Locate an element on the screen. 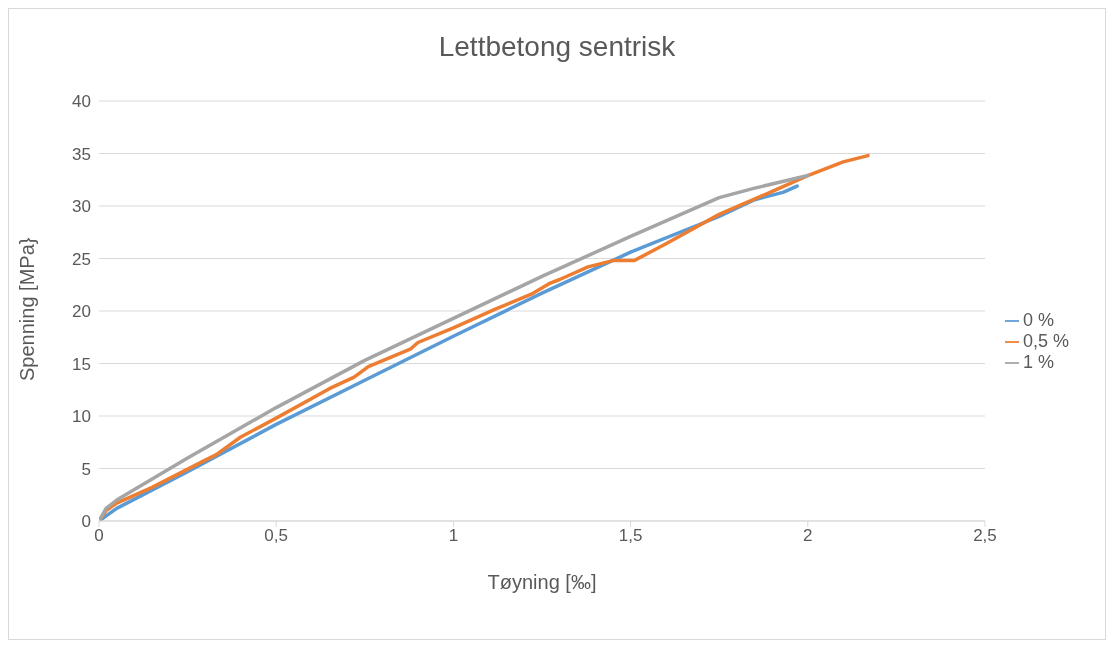 The height and width of the screenshot is (646, 1112). legend-label: 0 % is located at coordinates (1038, 319).